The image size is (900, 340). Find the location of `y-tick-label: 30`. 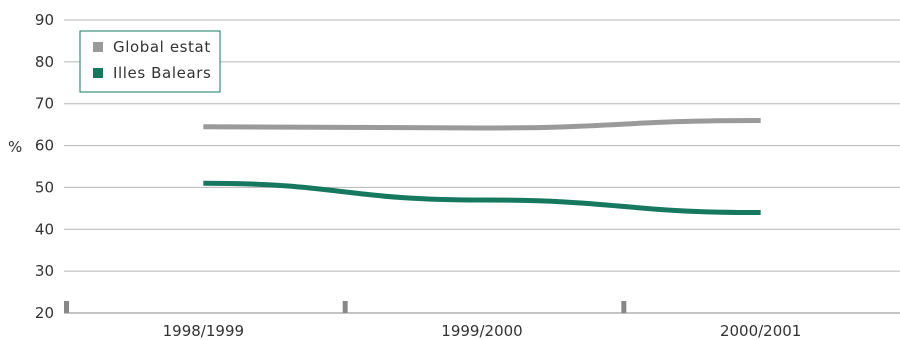

y-tick-label: 30 is located at coordinates (44, 271).